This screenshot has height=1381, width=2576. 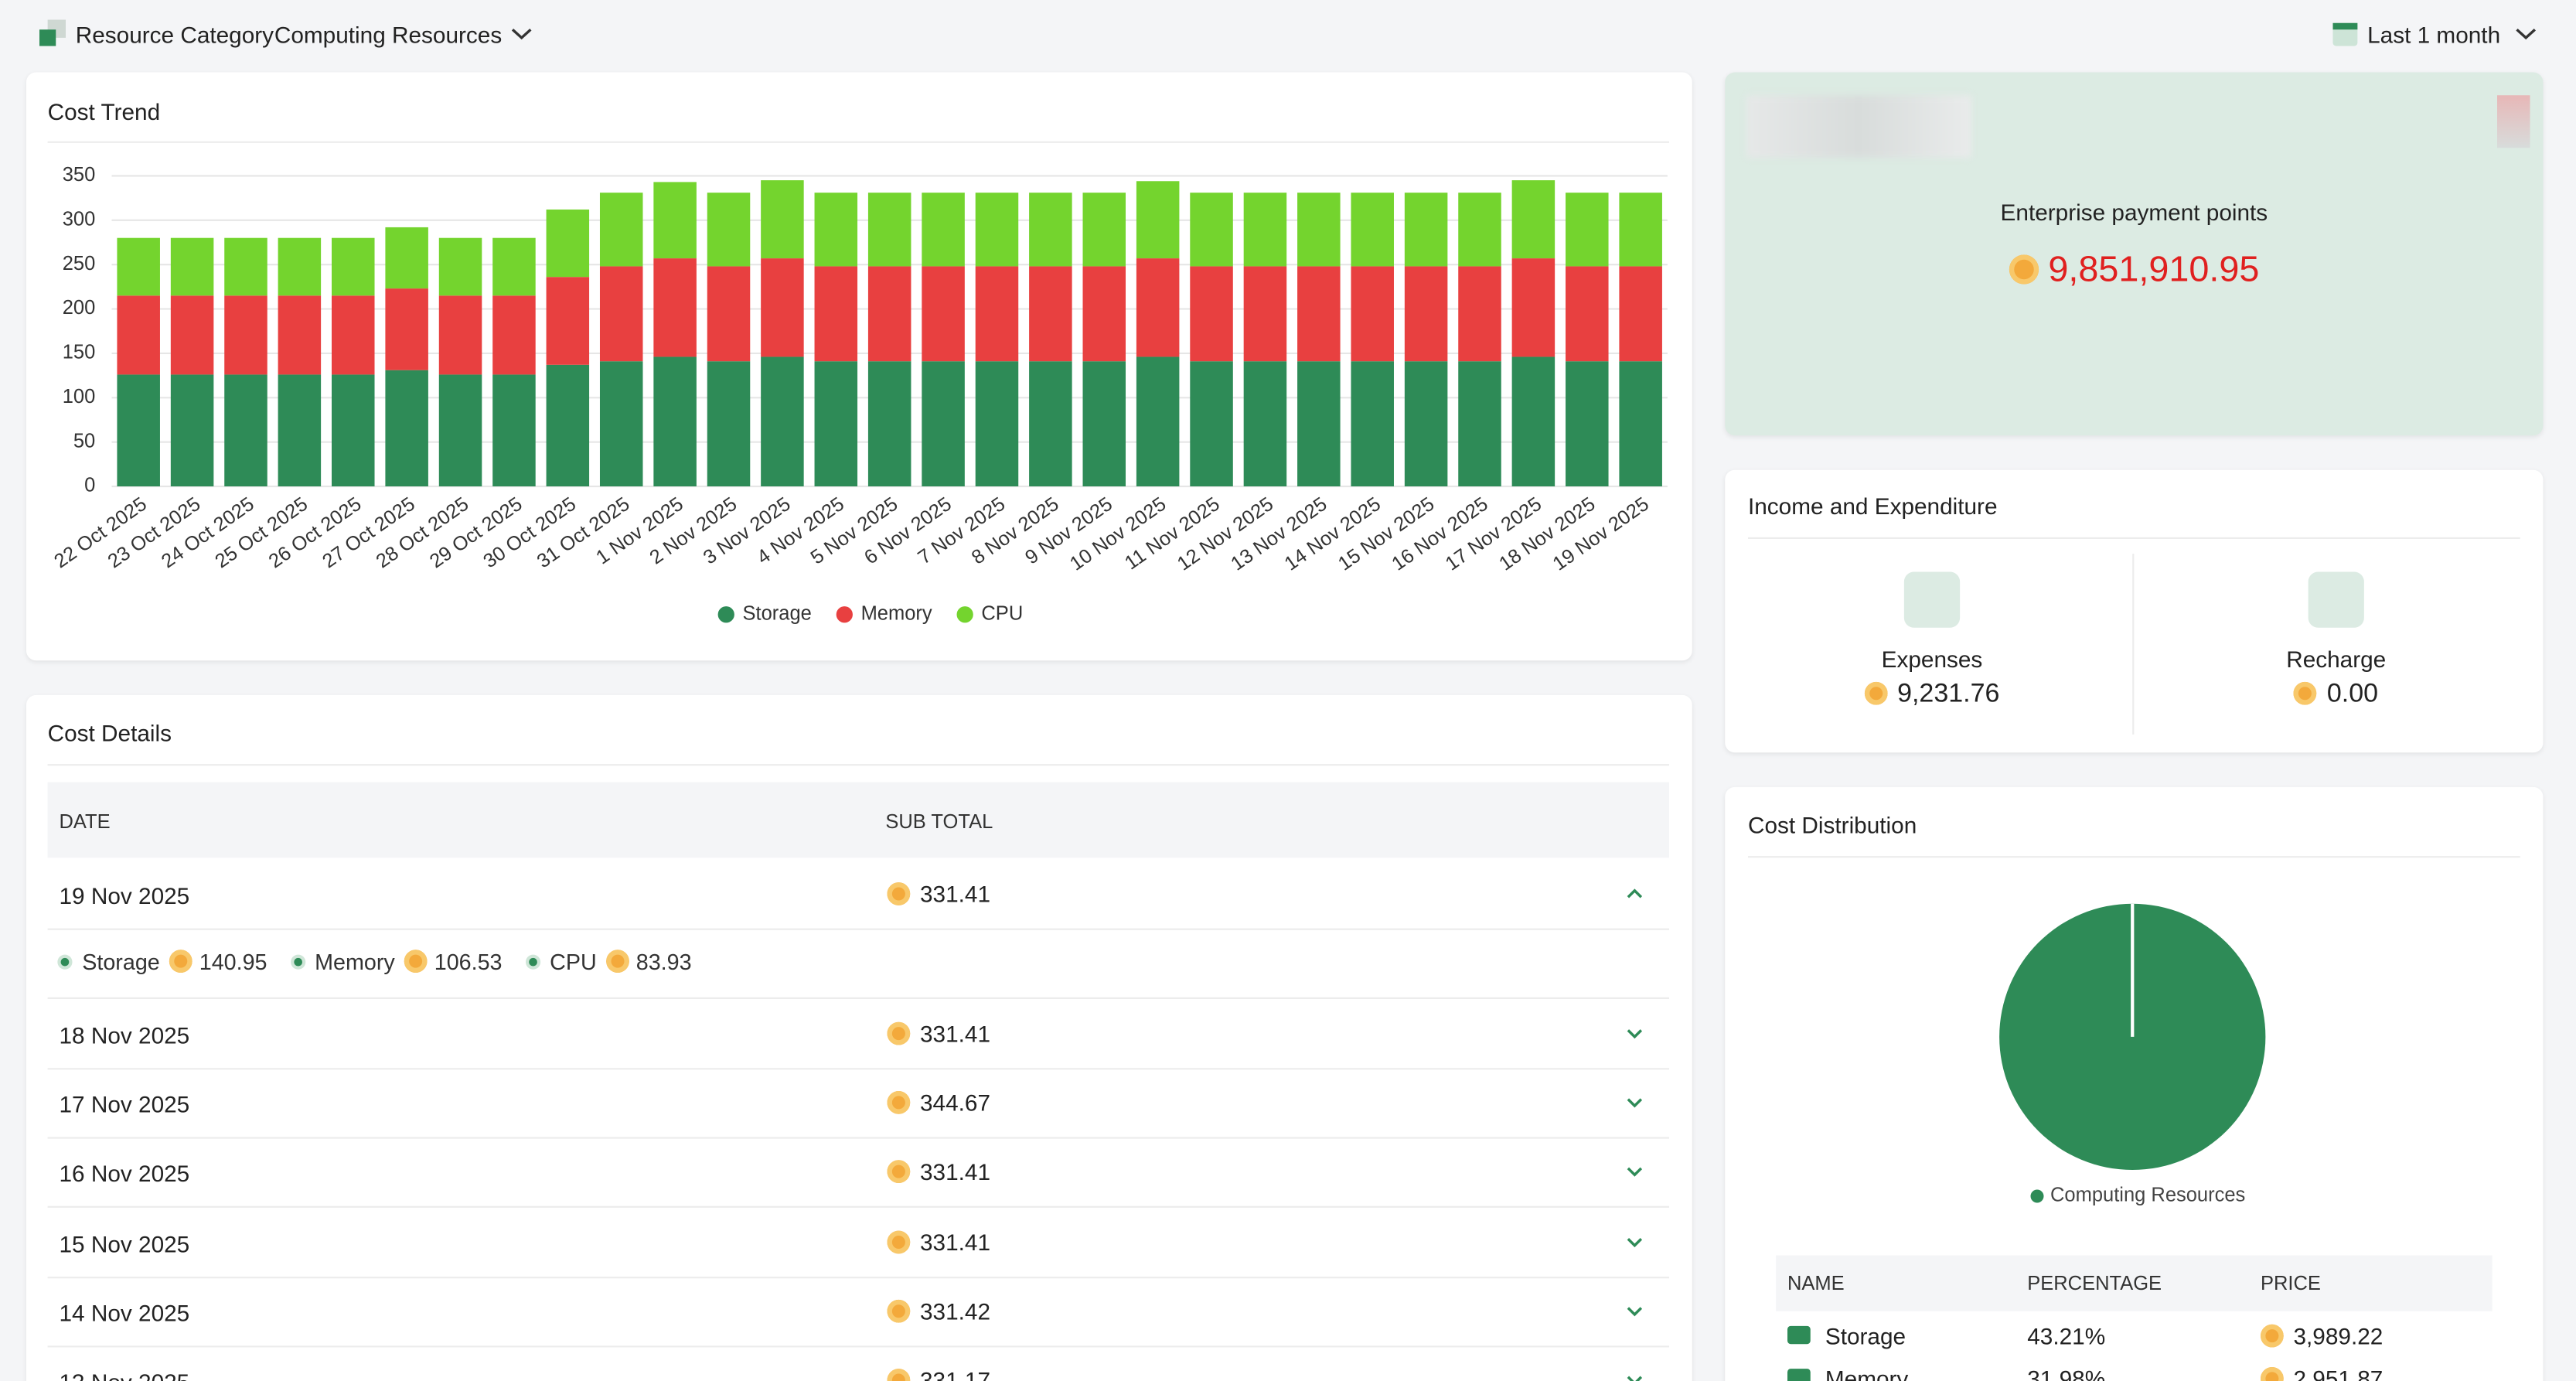 I want to click on category-icon, so click(x=52, y=33).